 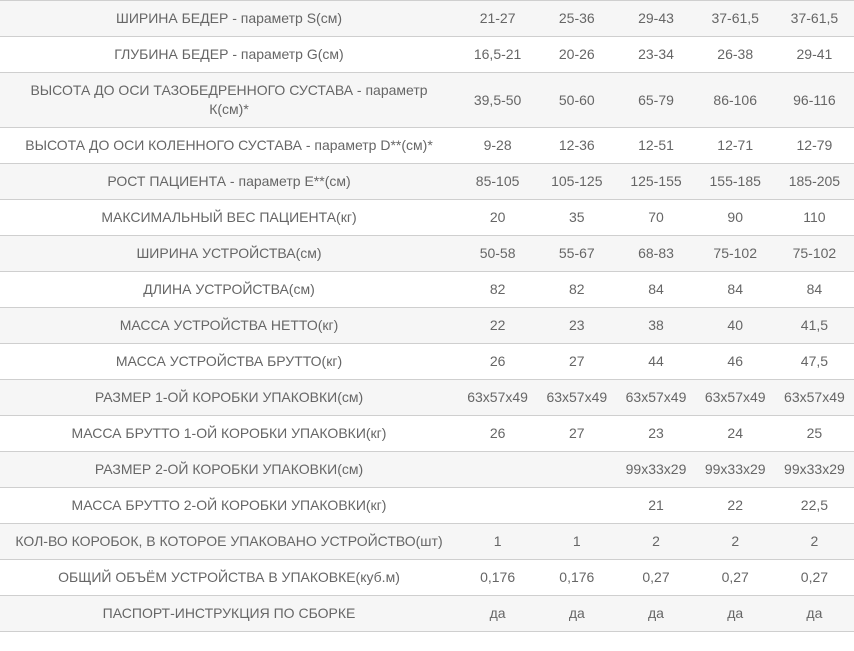 What do you see at coordinates (229, 469) in the screenshot?
I see `spec-row-label: РАЗМЕР 2-ОЙ КОРОБКИ УПАКОВКИ(см)` at bounding box center [229, 469].